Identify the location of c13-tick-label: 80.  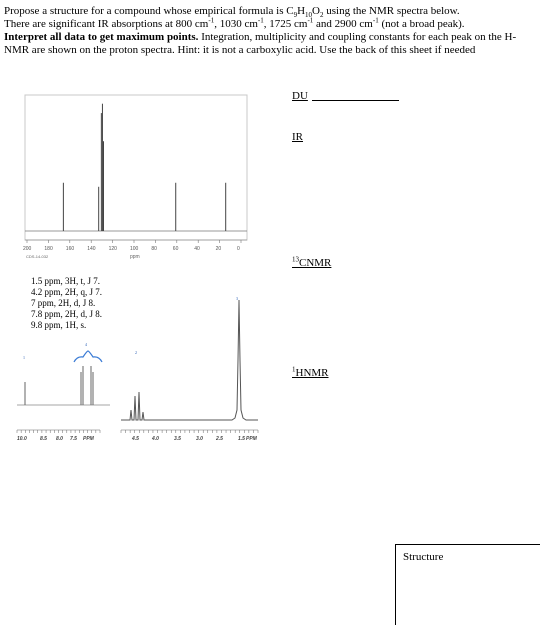
(154, 249).